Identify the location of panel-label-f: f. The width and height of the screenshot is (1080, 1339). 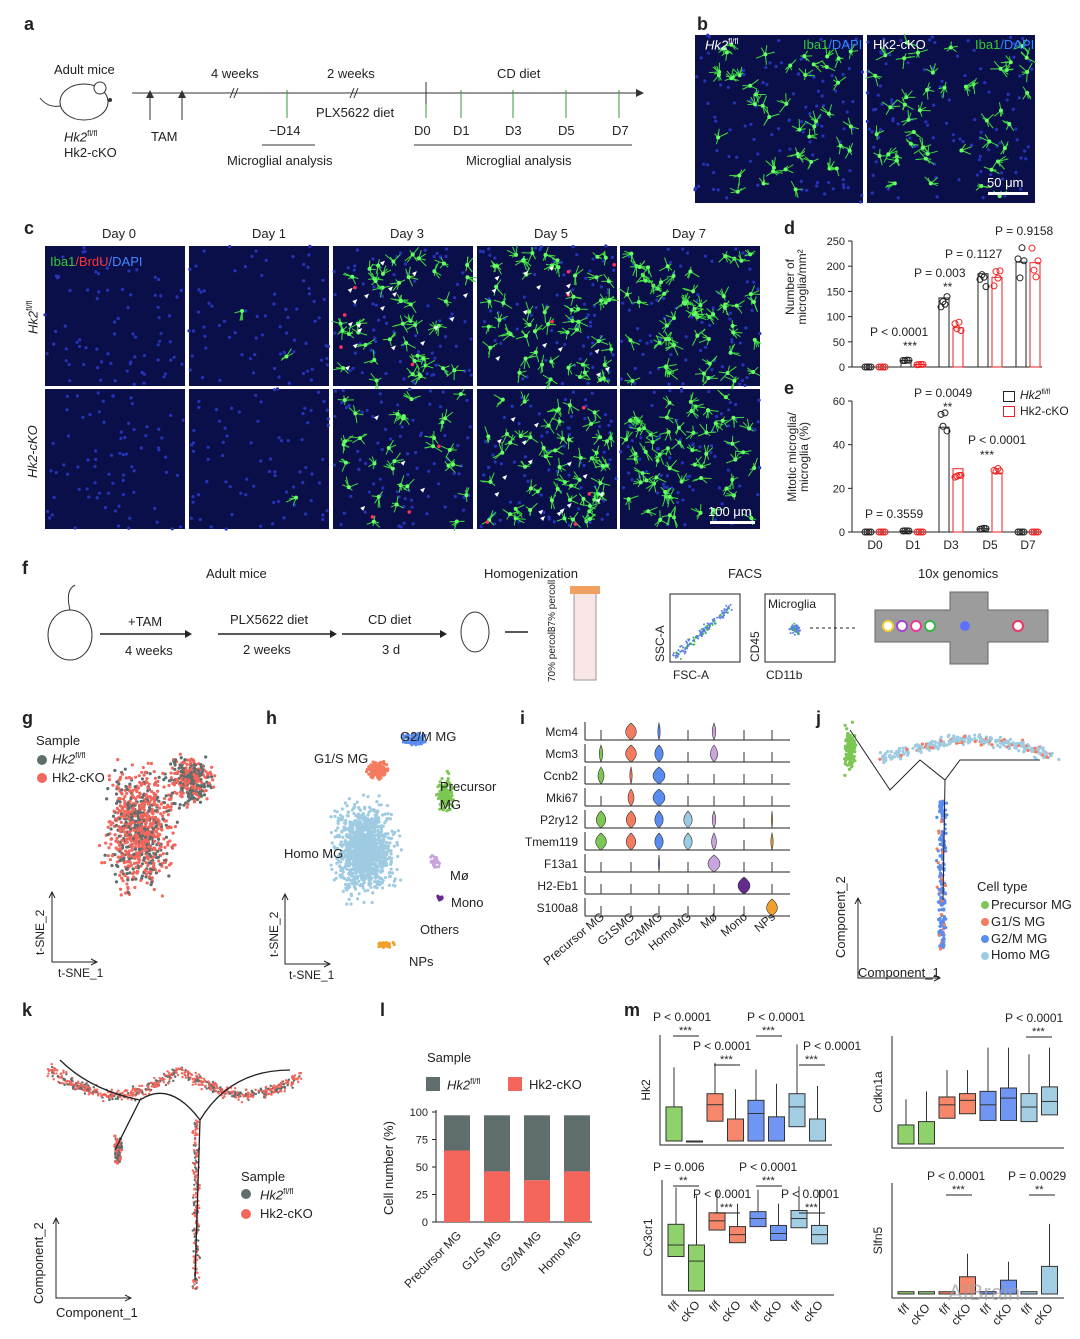
(25, 568).